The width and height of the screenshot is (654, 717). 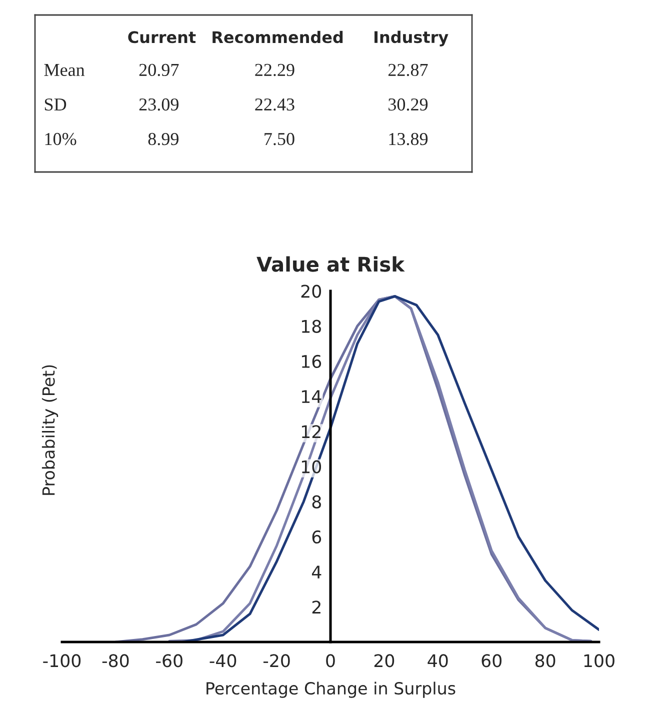 What do you see at coordinates (277, 37) in the screenshot?
I see `category-label: Recommended` at bounding box center [277, 37].